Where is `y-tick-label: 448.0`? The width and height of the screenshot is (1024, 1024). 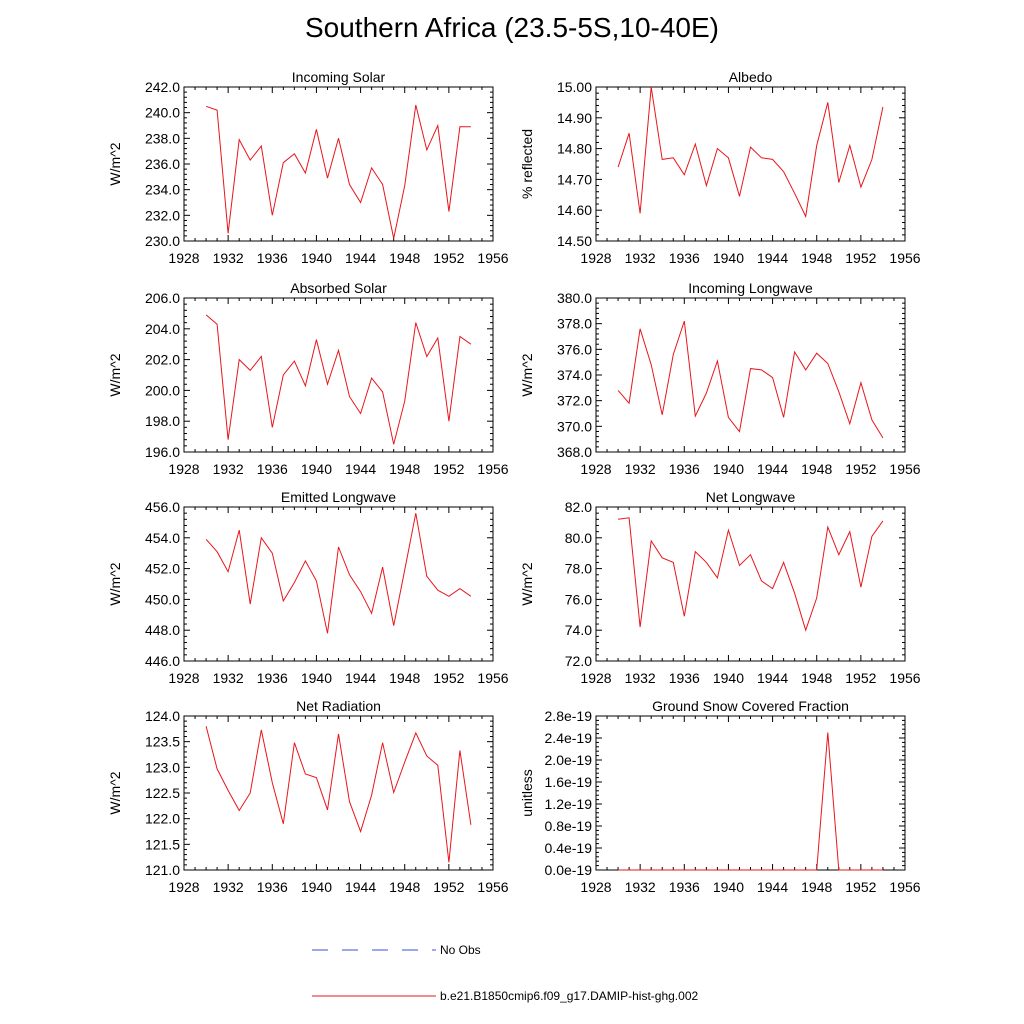
y-tick-label: 448.0 is located at coordinates (162, 630).